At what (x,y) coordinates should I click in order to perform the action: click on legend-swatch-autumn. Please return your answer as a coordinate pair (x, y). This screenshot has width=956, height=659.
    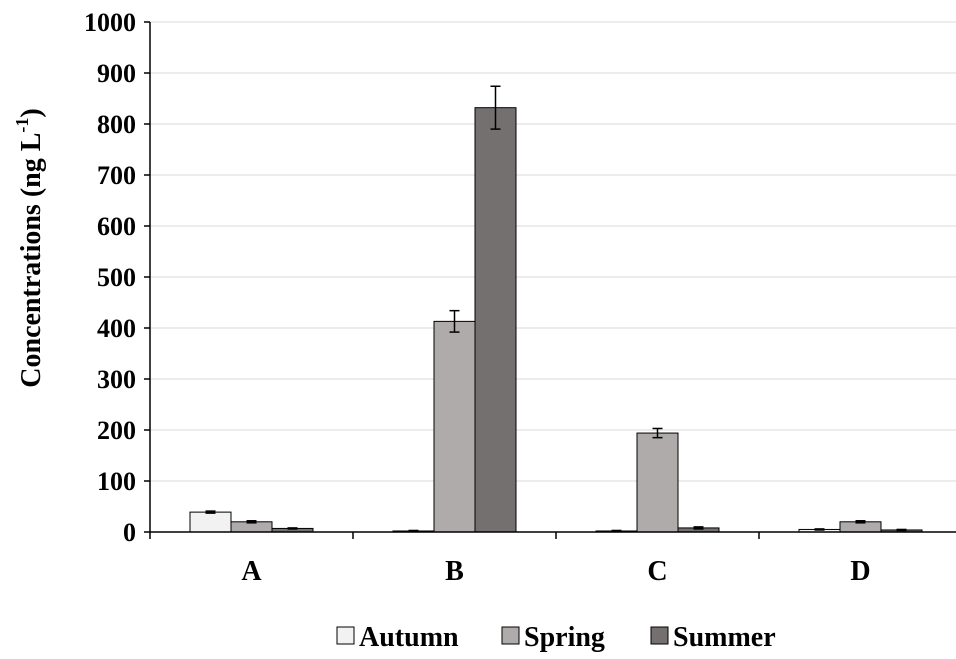
    Looking at the image, I should click on (345, 635).